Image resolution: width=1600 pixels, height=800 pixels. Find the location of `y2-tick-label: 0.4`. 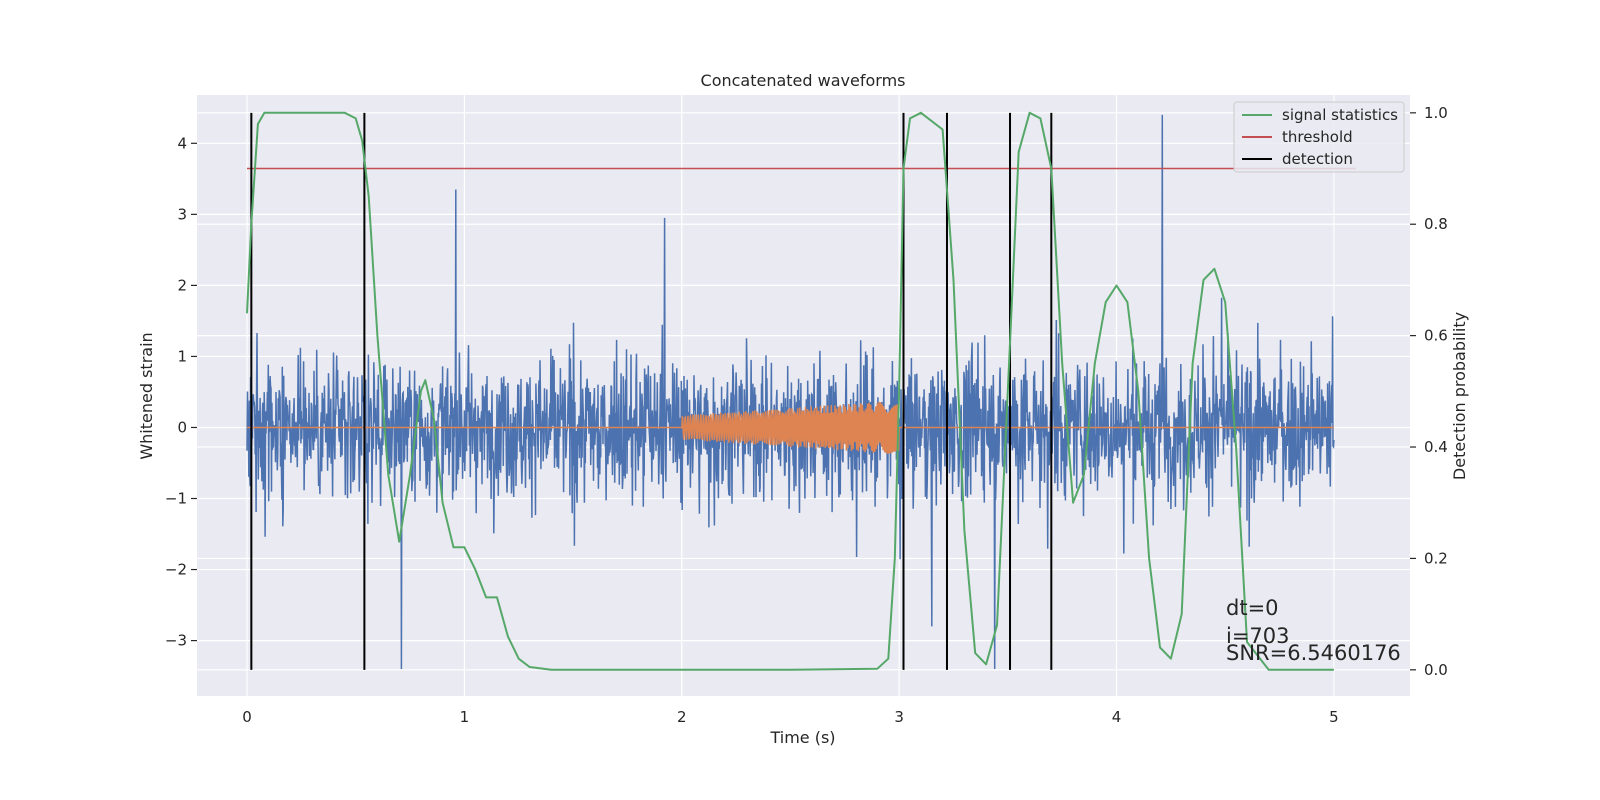

y2-tick-label: 0.4 is located at coordinates (1436, 447).